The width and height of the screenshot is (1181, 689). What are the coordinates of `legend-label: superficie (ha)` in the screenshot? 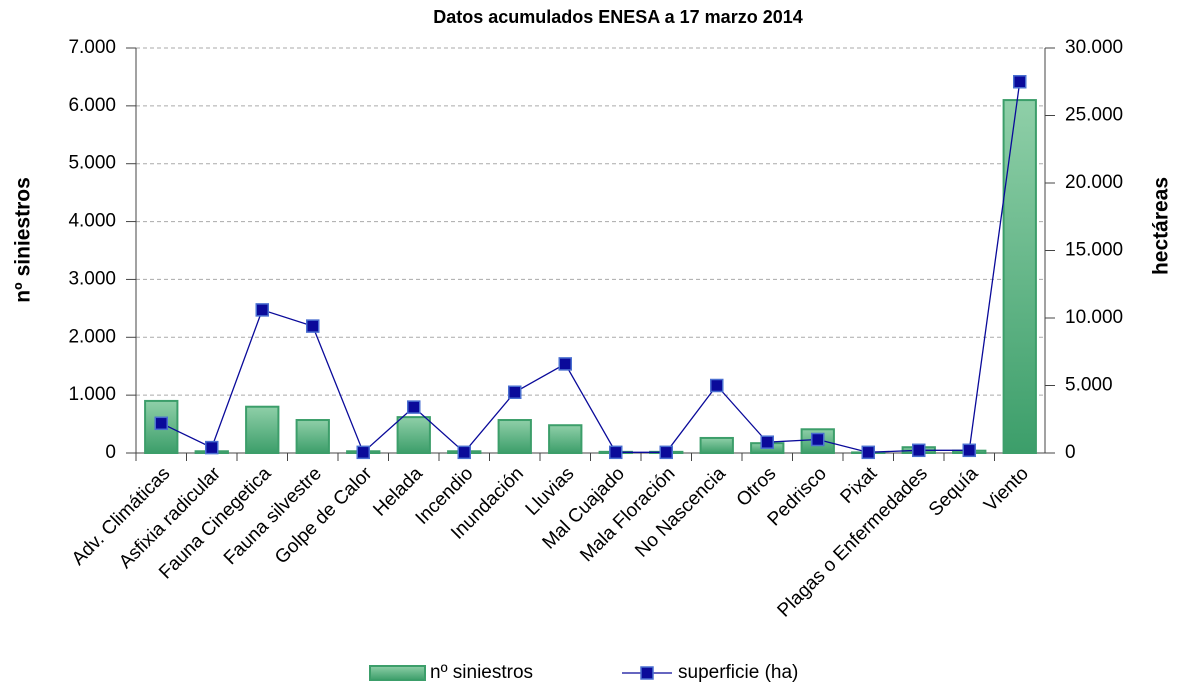 It's located at (738, 672).